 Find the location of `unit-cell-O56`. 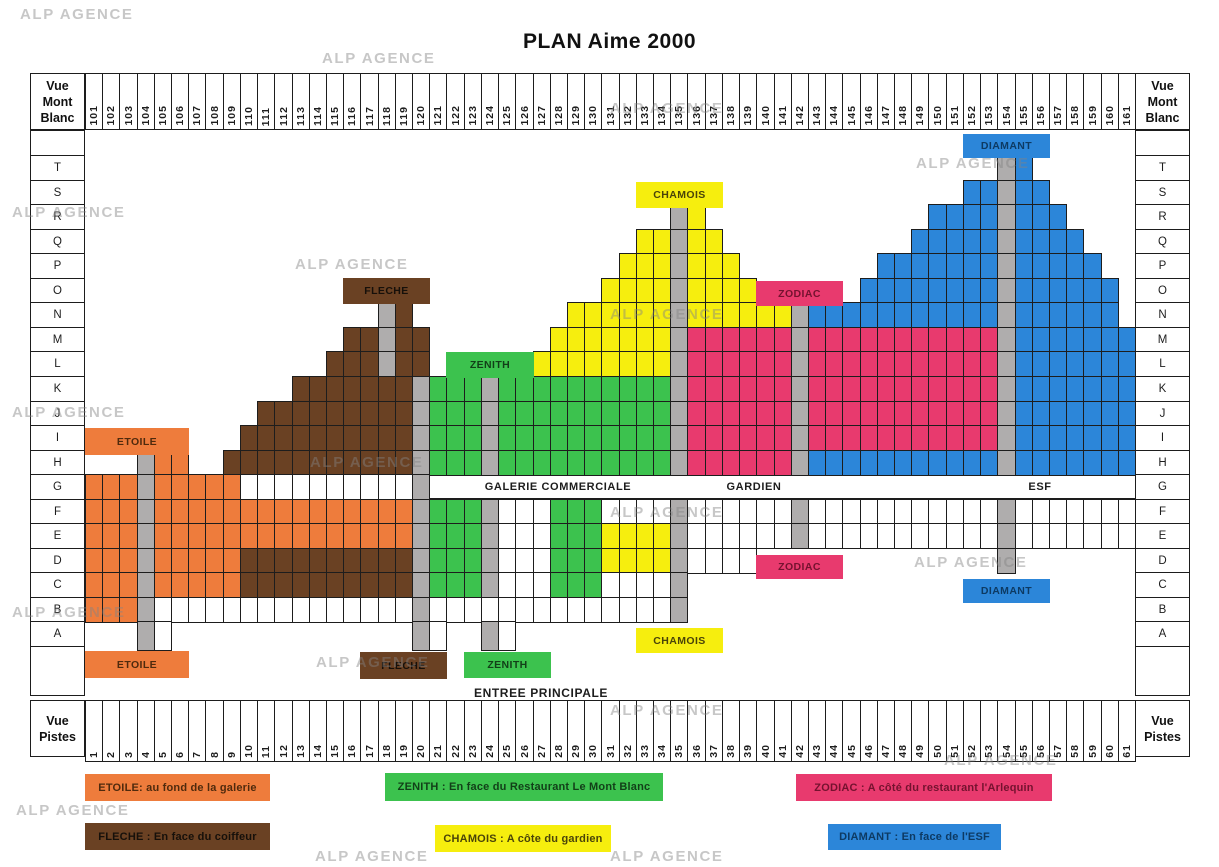

unit-cell-O56 is located at coordinates (1041, 291).